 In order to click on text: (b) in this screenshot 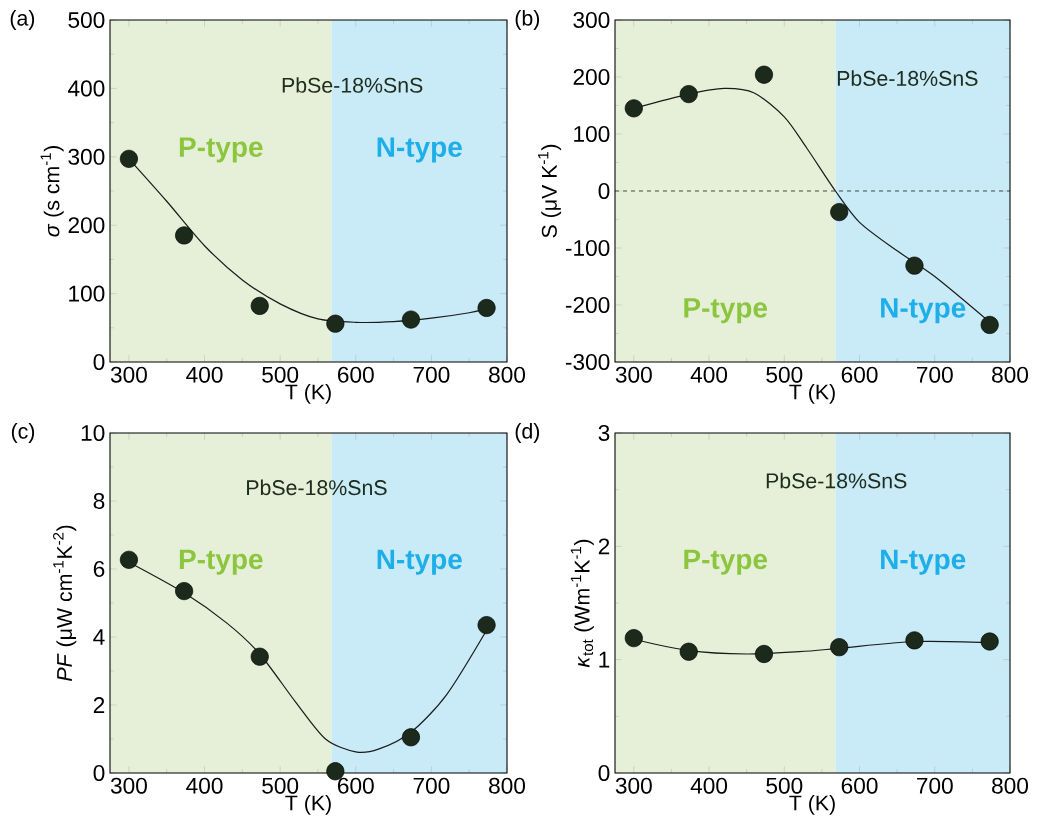, I will do `click(527, 20)`.